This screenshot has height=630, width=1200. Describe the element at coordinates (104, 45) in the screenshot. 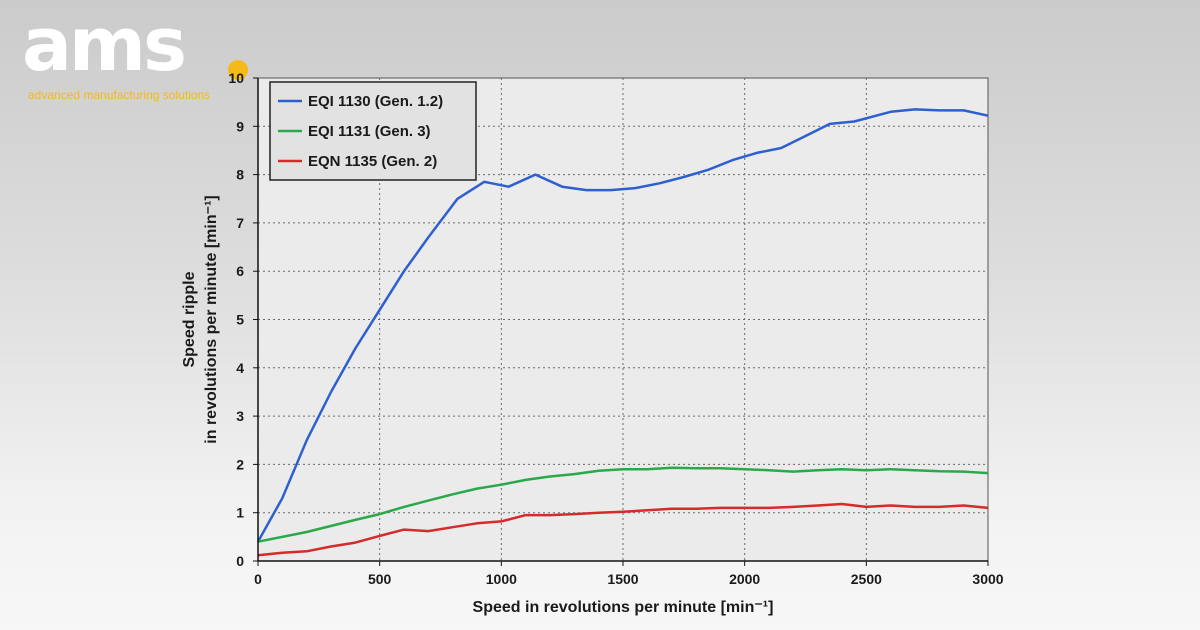

I see `logo-wordmark: ams` at that location.